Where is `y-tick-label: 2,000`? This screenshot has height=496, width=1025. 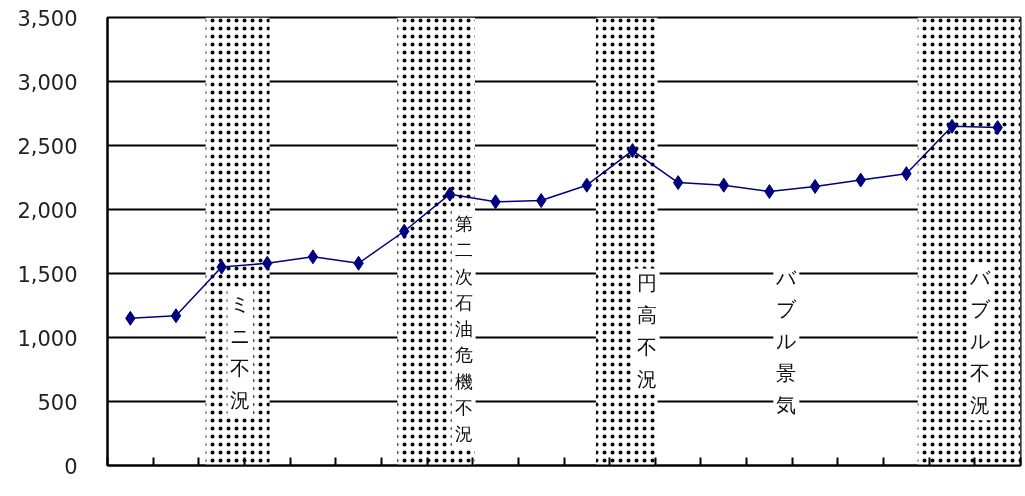 y-tick-label: 2,000 is located at coordinates (47, 210).